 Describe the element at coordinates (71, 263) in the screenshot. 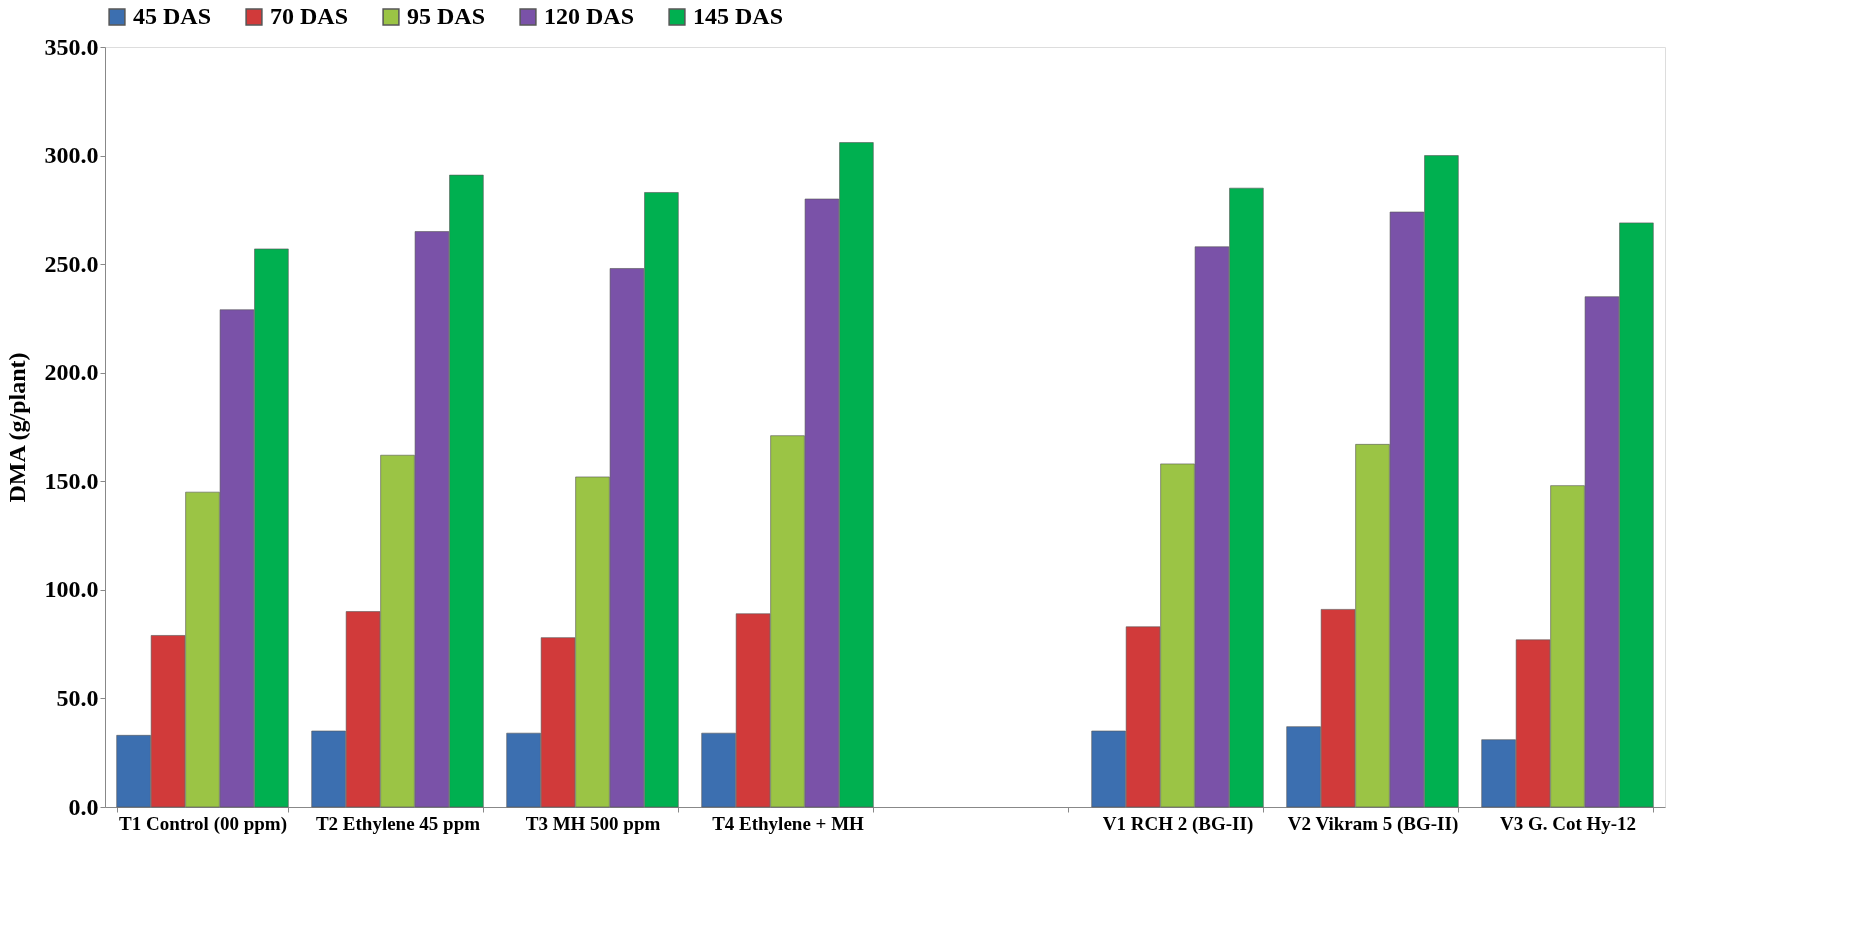

I see `y-tick-label: 250.0` at that location.